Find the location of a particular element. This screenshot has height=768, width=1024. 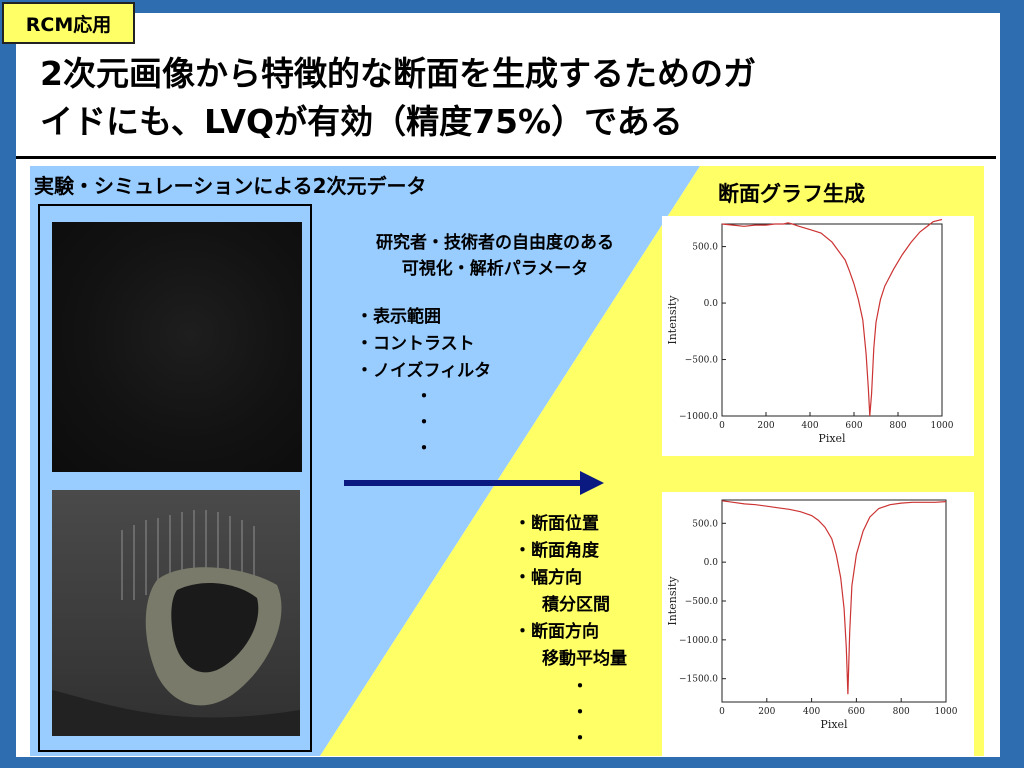

right-arrow-icon is located at coordinates (474, 483).